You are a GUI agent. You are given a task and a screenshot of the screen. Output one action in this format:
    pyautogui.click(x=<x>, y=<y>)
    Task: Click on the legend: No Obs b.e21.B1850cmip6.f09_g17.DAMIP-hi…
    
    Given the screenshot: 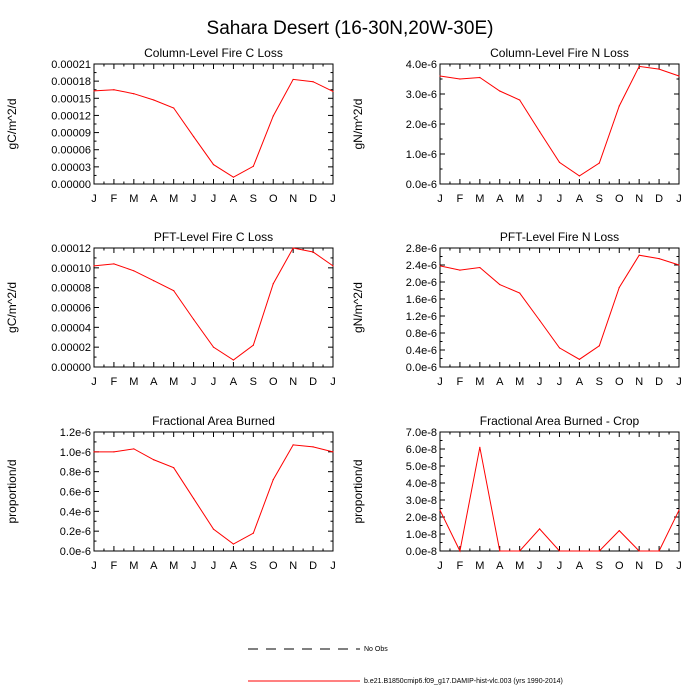 What is the action you would take?
    pyautogui.click(x=405, y=665)
    